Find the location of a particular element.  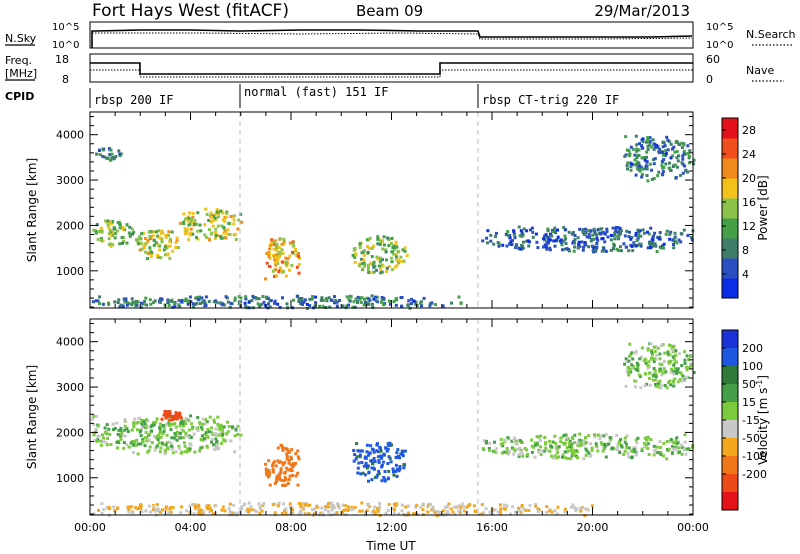

colorbar-tick-label: -200 is located at coordinates (754, 474).